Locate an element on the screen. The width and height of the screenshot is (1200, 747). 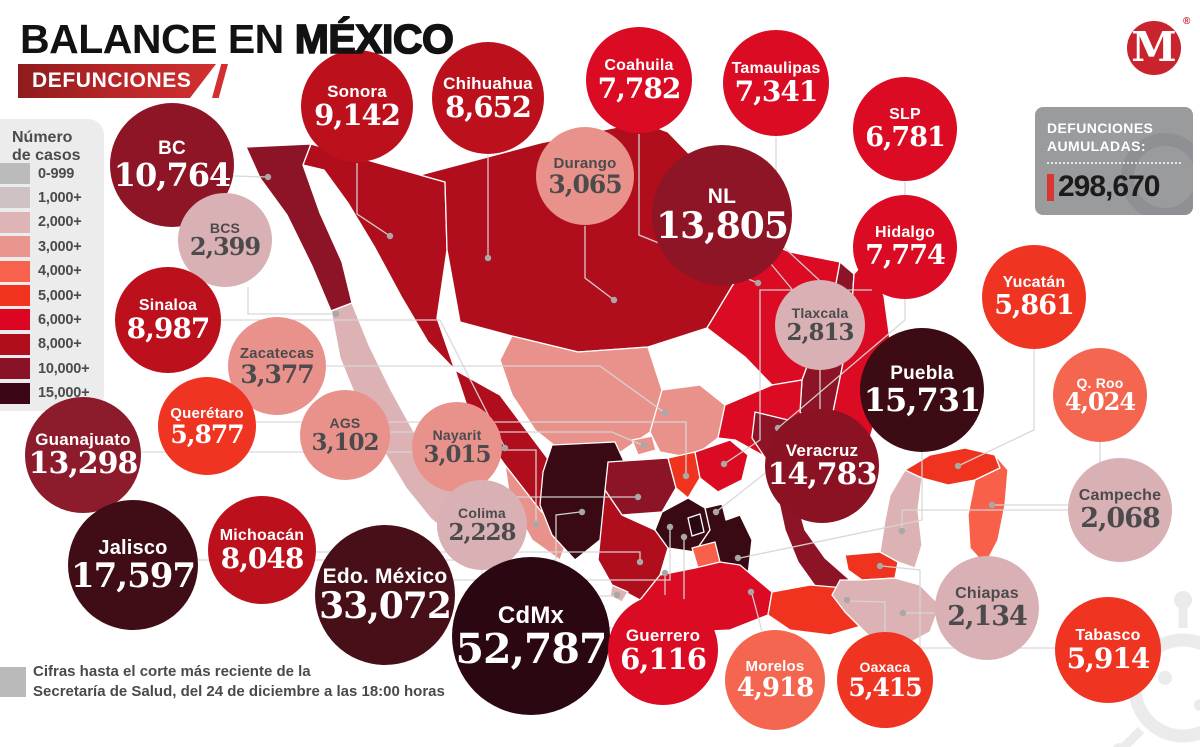
state-bubble-durango: Durango 3,065 is located at coordinates (585, 176).